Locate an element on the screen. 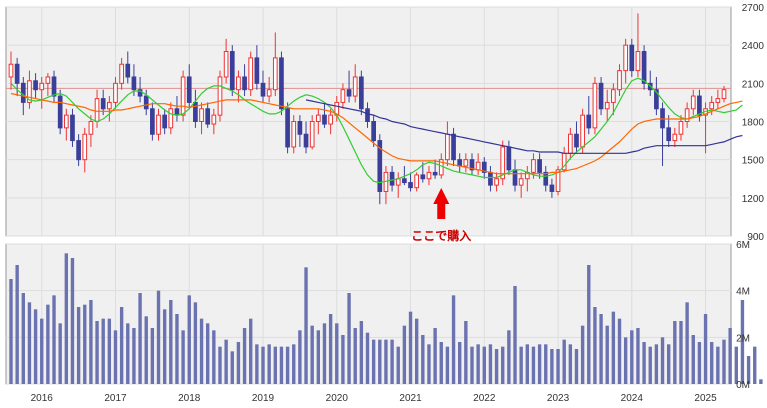  x-tick-label: 2025 is located at coordinates (705, 398).